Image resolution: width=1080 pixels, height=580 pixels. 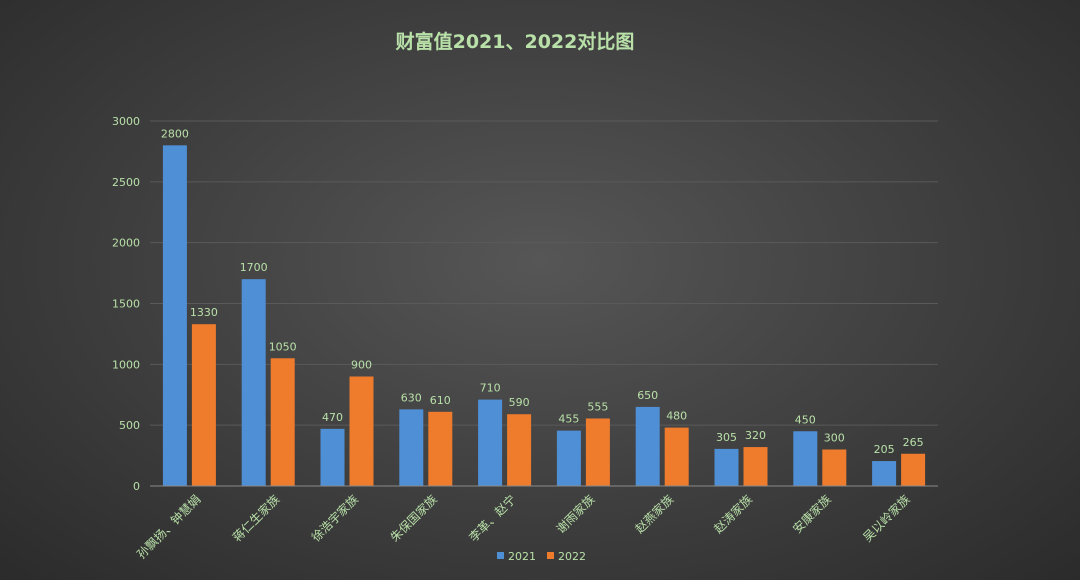 I want to click on y-tick-label: 2000, so click(x=126, y=243).